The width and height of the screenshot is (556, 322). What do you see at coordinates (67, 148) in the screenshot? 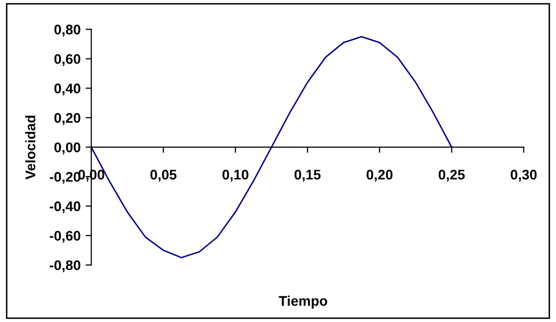
I see `y-tick-label: 0,00` at bounding box center [67, 148].